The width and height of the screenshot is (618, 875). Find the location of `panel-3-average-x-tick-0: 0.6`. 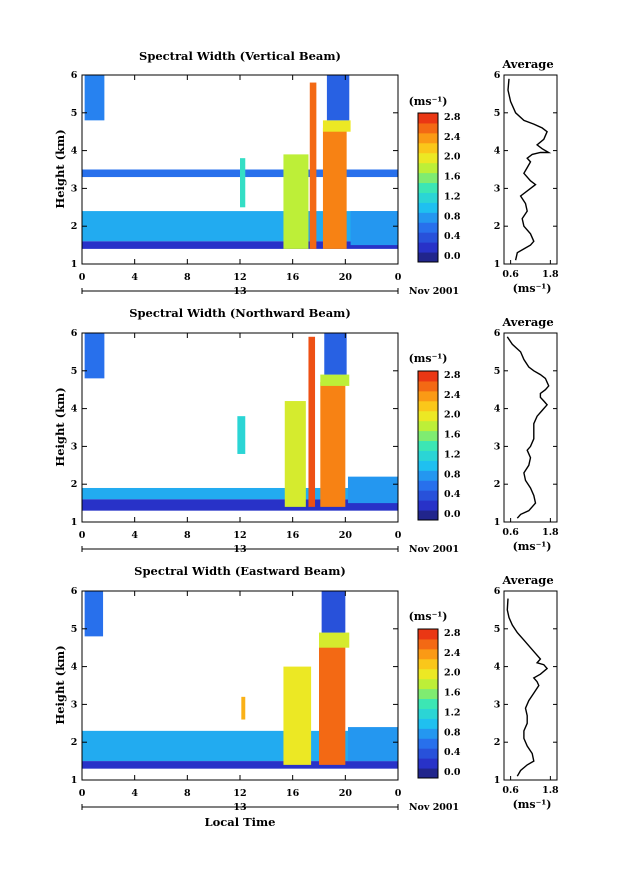

panel-3-average-x-tick-0: 0.6 is located at coordinates (510, 790).